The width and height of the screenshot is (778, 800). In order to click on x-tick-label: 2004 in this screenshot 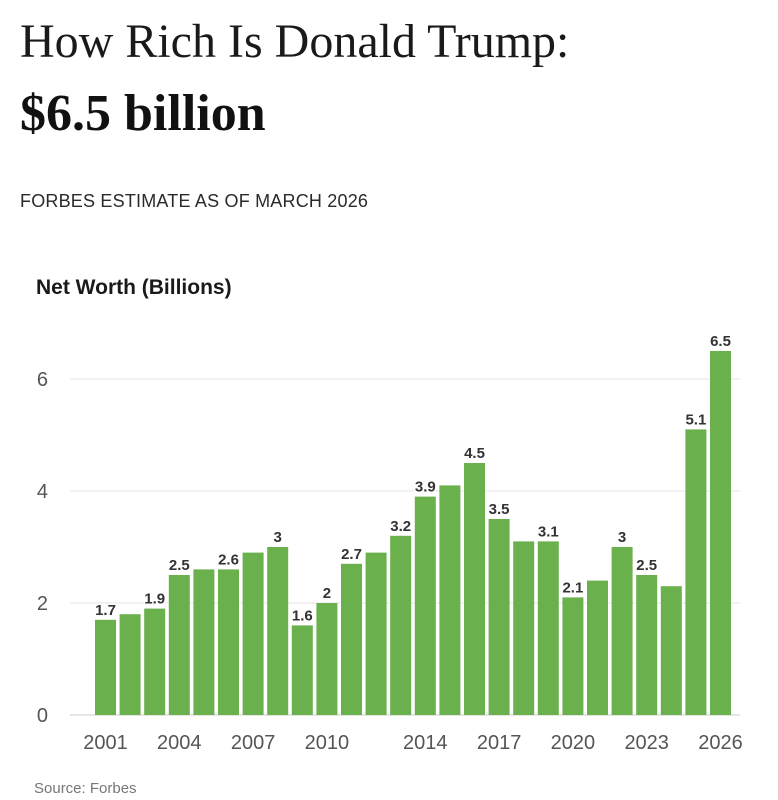, I will do `click(179, 743)`.